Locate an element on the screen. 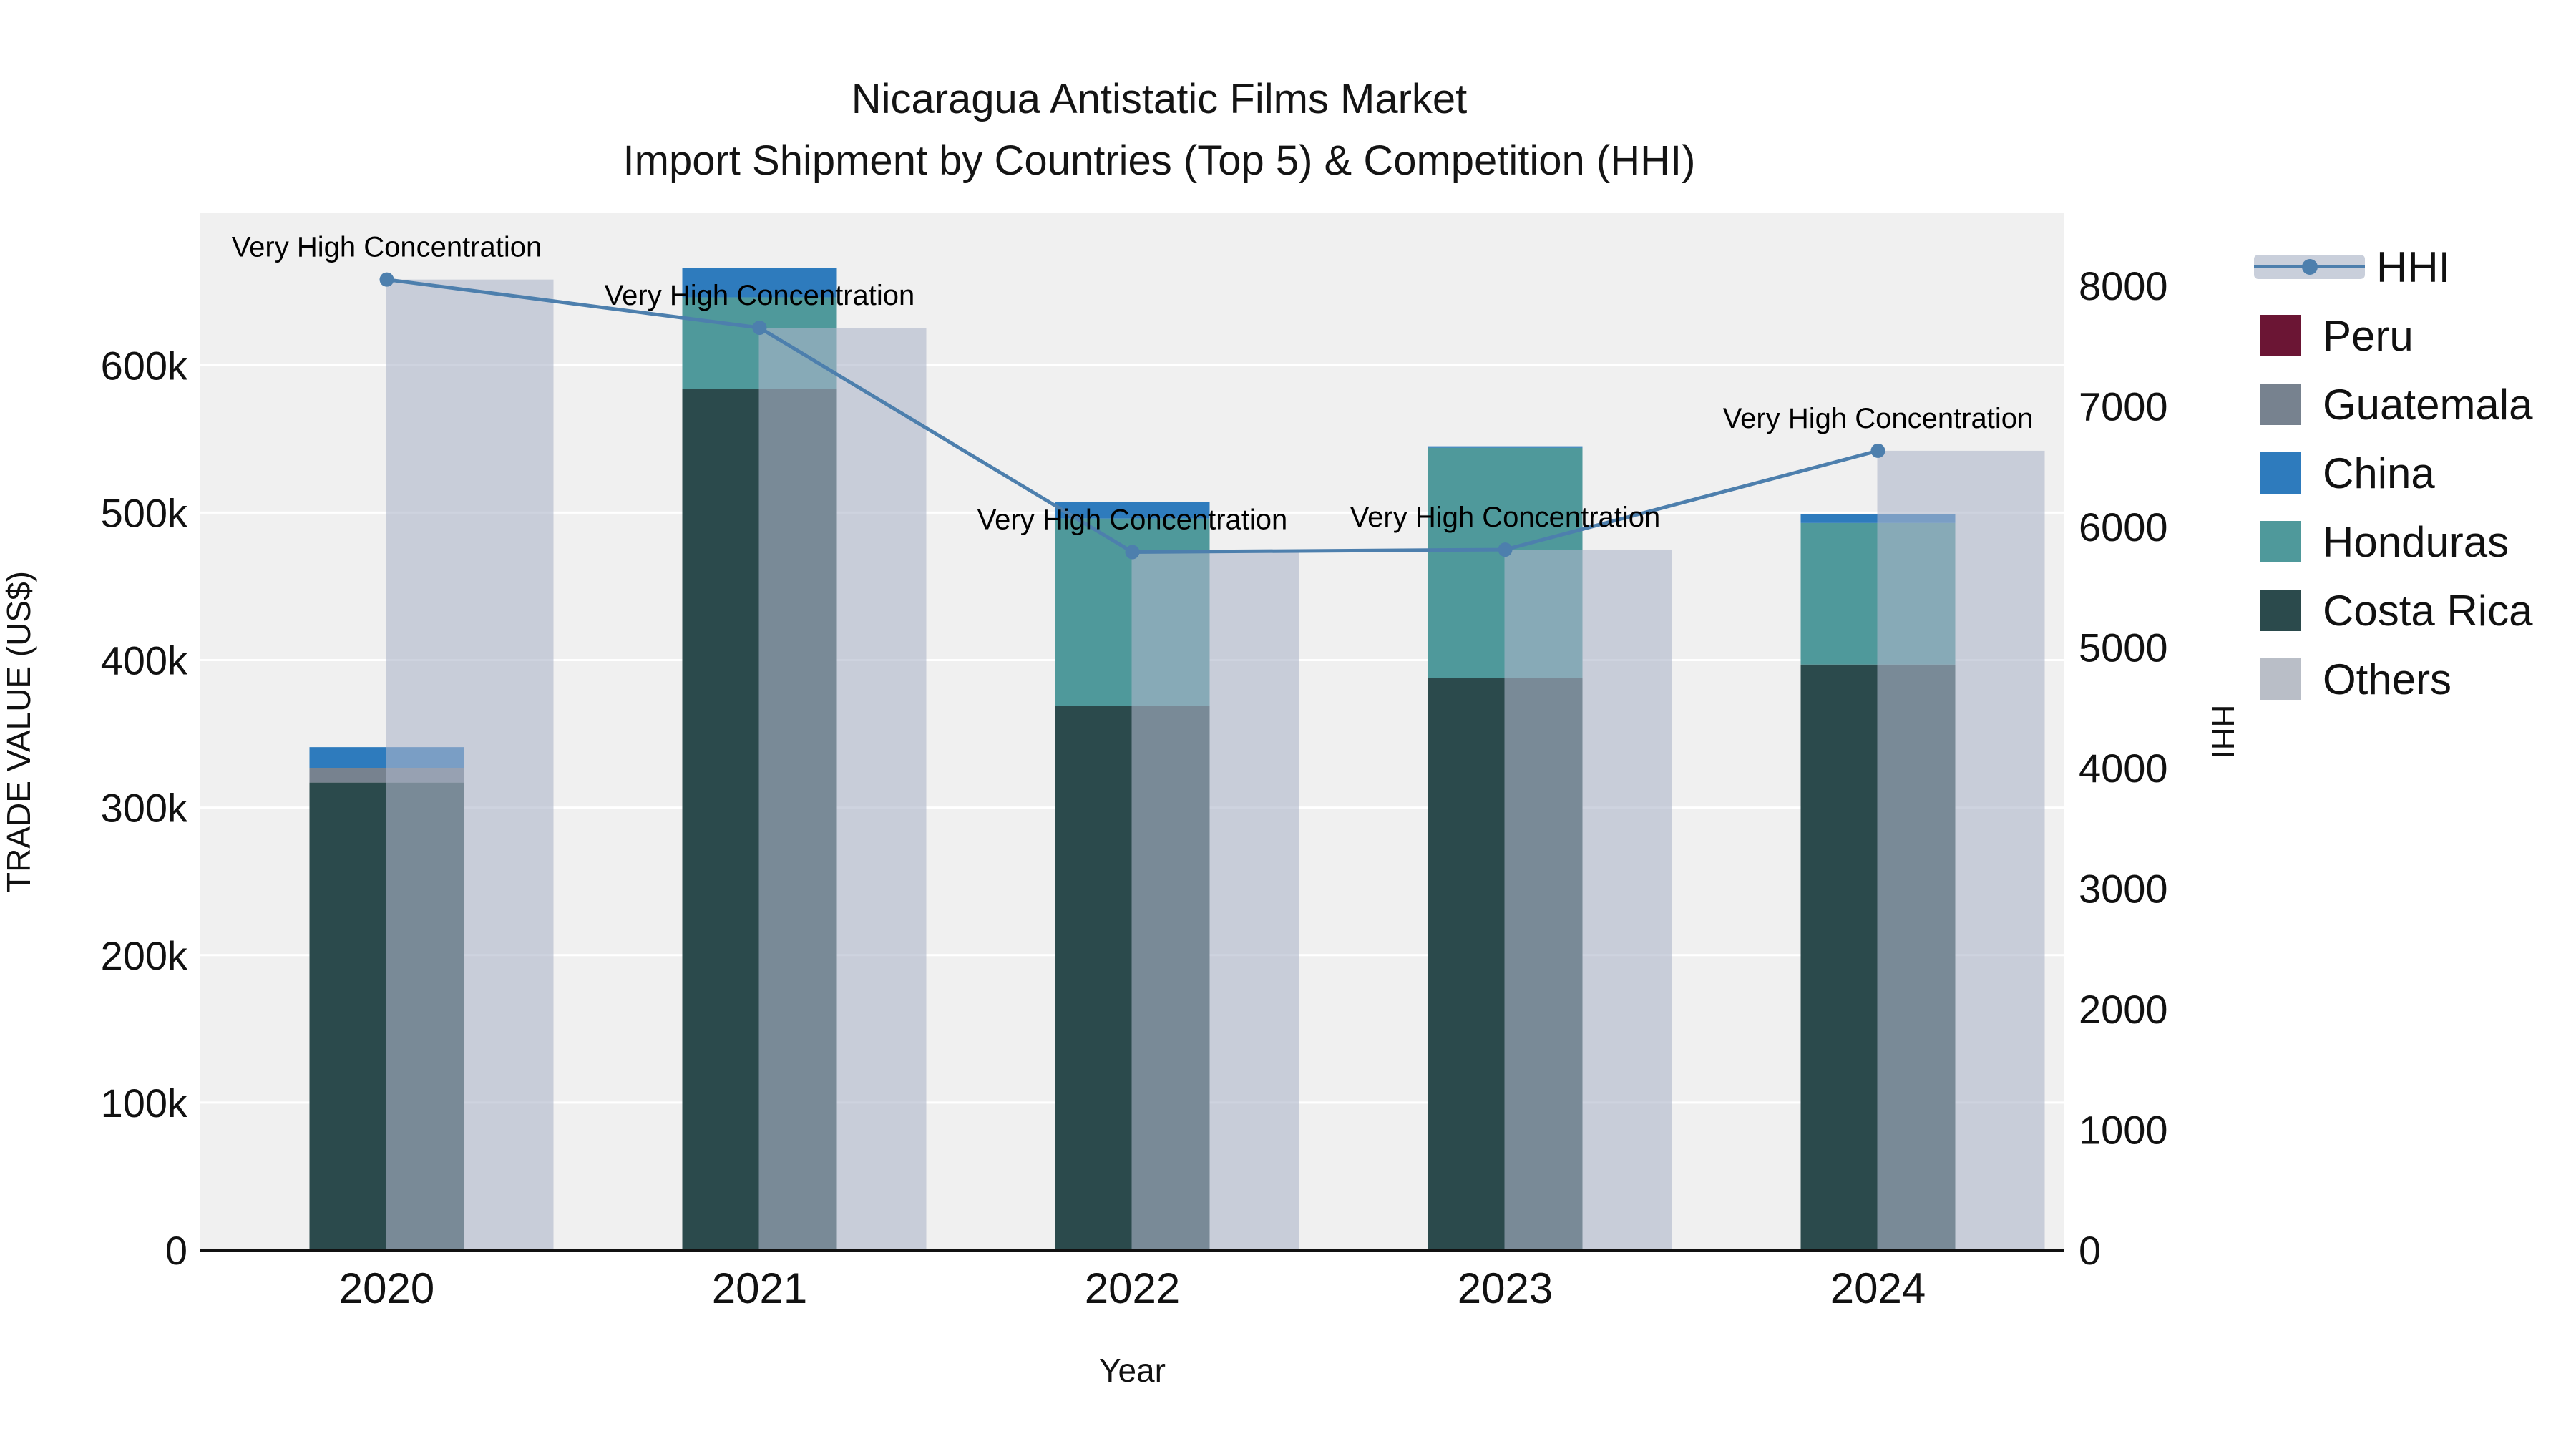  y-right-tick-label: 1000 is located at coordinates (2123, 1130).